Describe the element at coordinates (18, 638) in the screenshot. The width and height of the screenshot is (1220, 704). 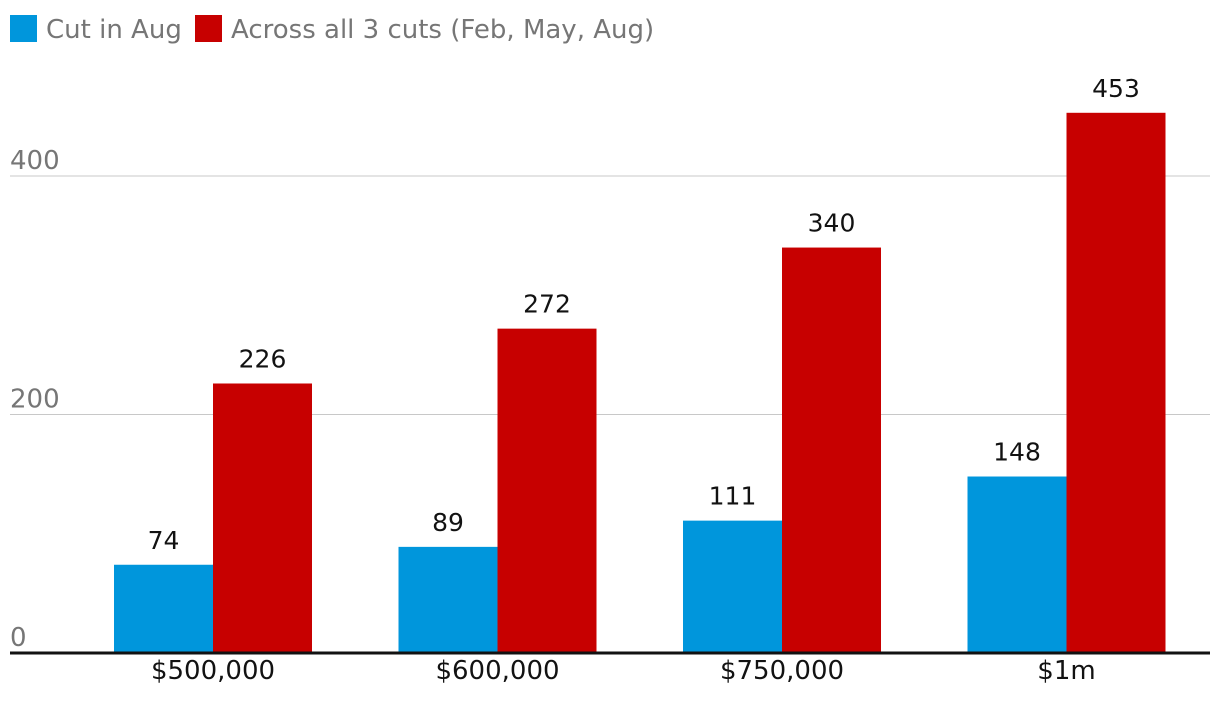
I see `y-tick-label: 0` at that location.